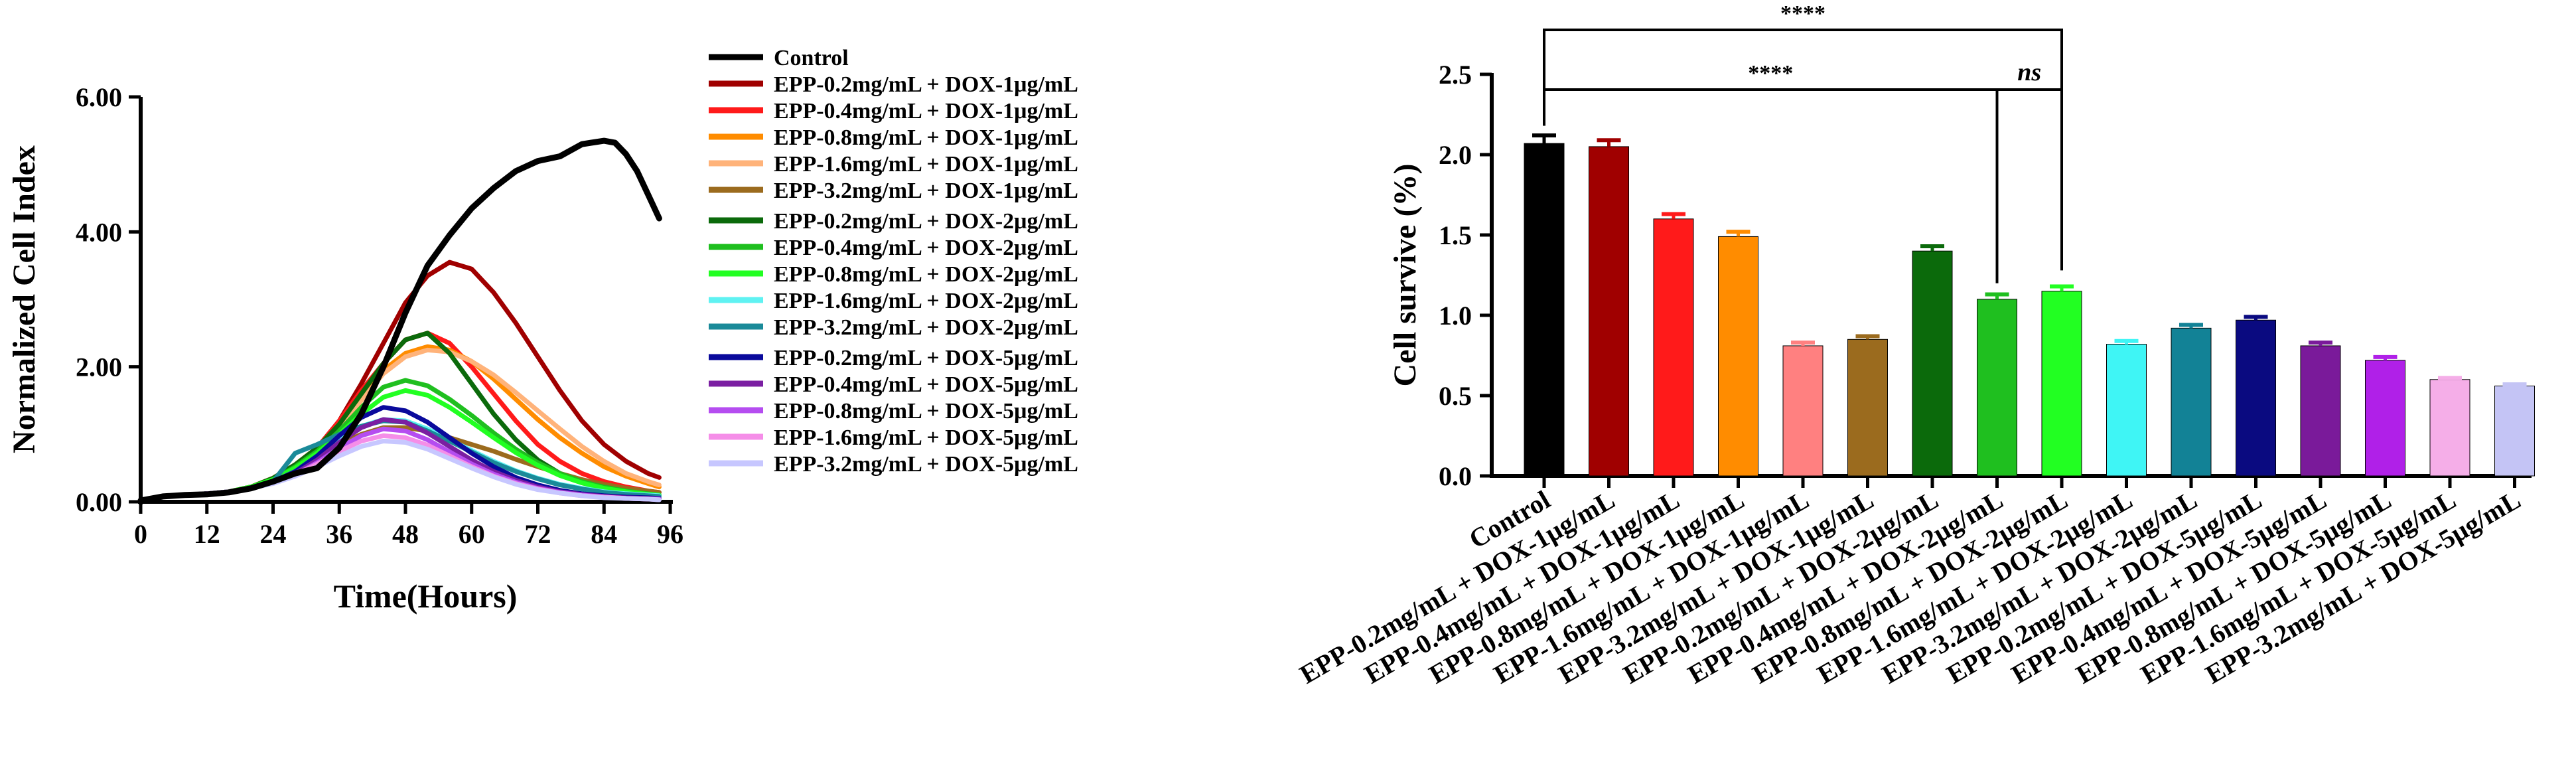 The height and width of the screenshot is (762, 2576). What do you see at coordinates (273, 534) in the screenshot?
I see `x-tick-label: 24` at bounding box center [273, 534].